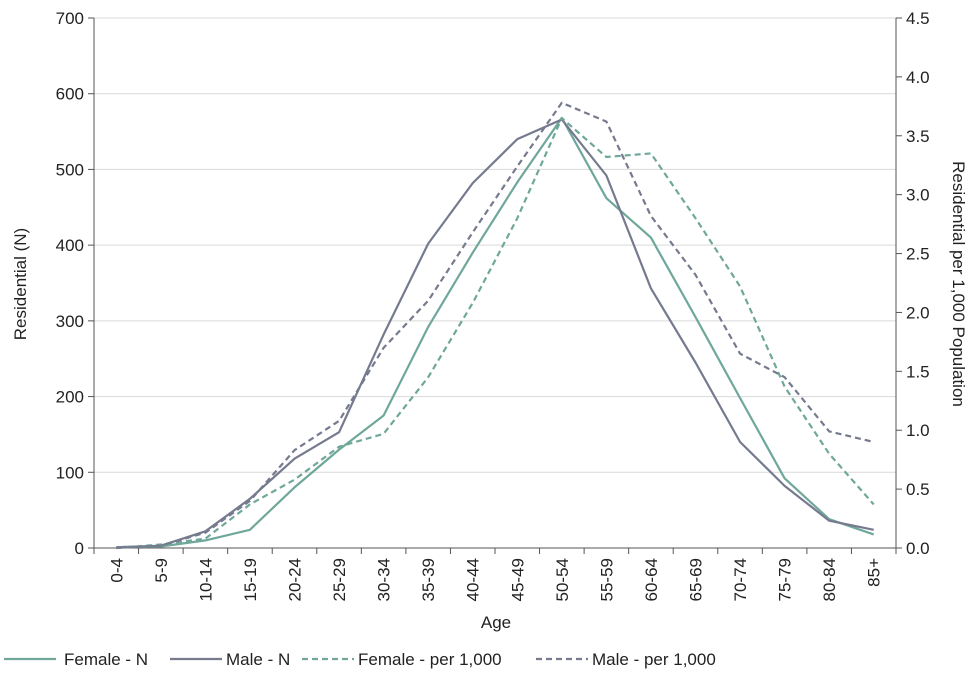  Describe the element at coordinates (70, 397) in the screenshot. I see `left-tick-label: 200` at that location.